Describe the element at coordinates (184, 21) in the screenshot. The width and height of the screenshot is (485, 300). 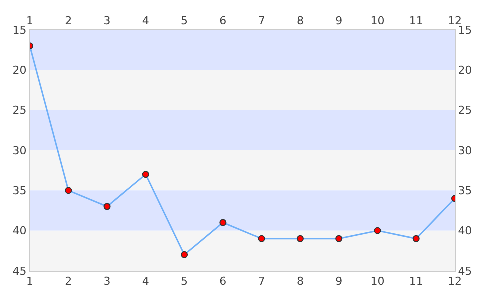
I see `x-tick-label: 5` at that location.